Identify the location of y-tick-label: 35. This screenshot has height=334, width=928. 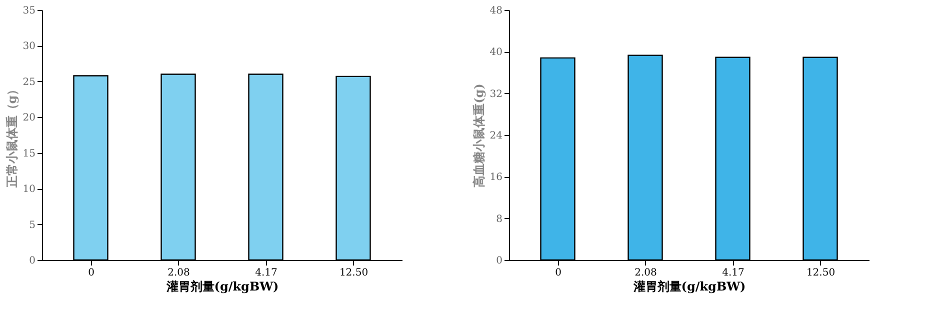
(29, 11).